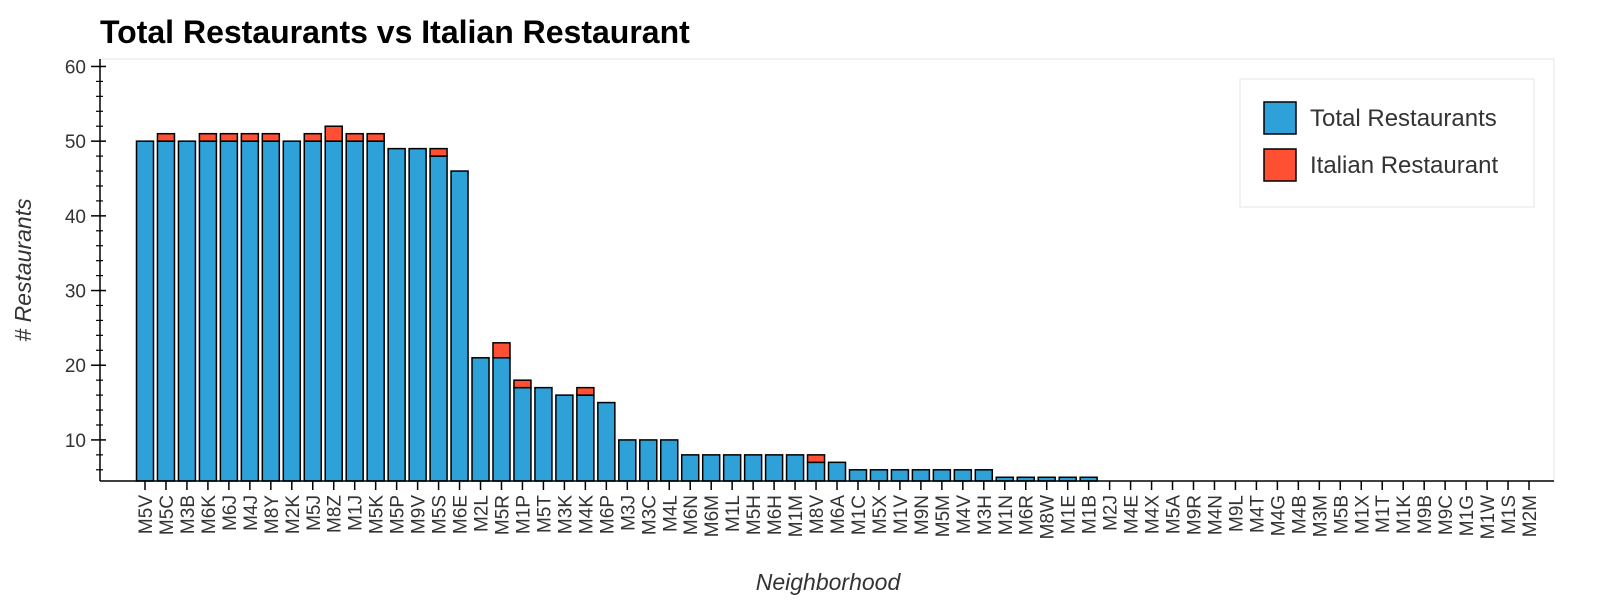 This screenshot has width=1600, height=600. I want to click on x-tick-label-m3c: M3C, so click(649, 515).